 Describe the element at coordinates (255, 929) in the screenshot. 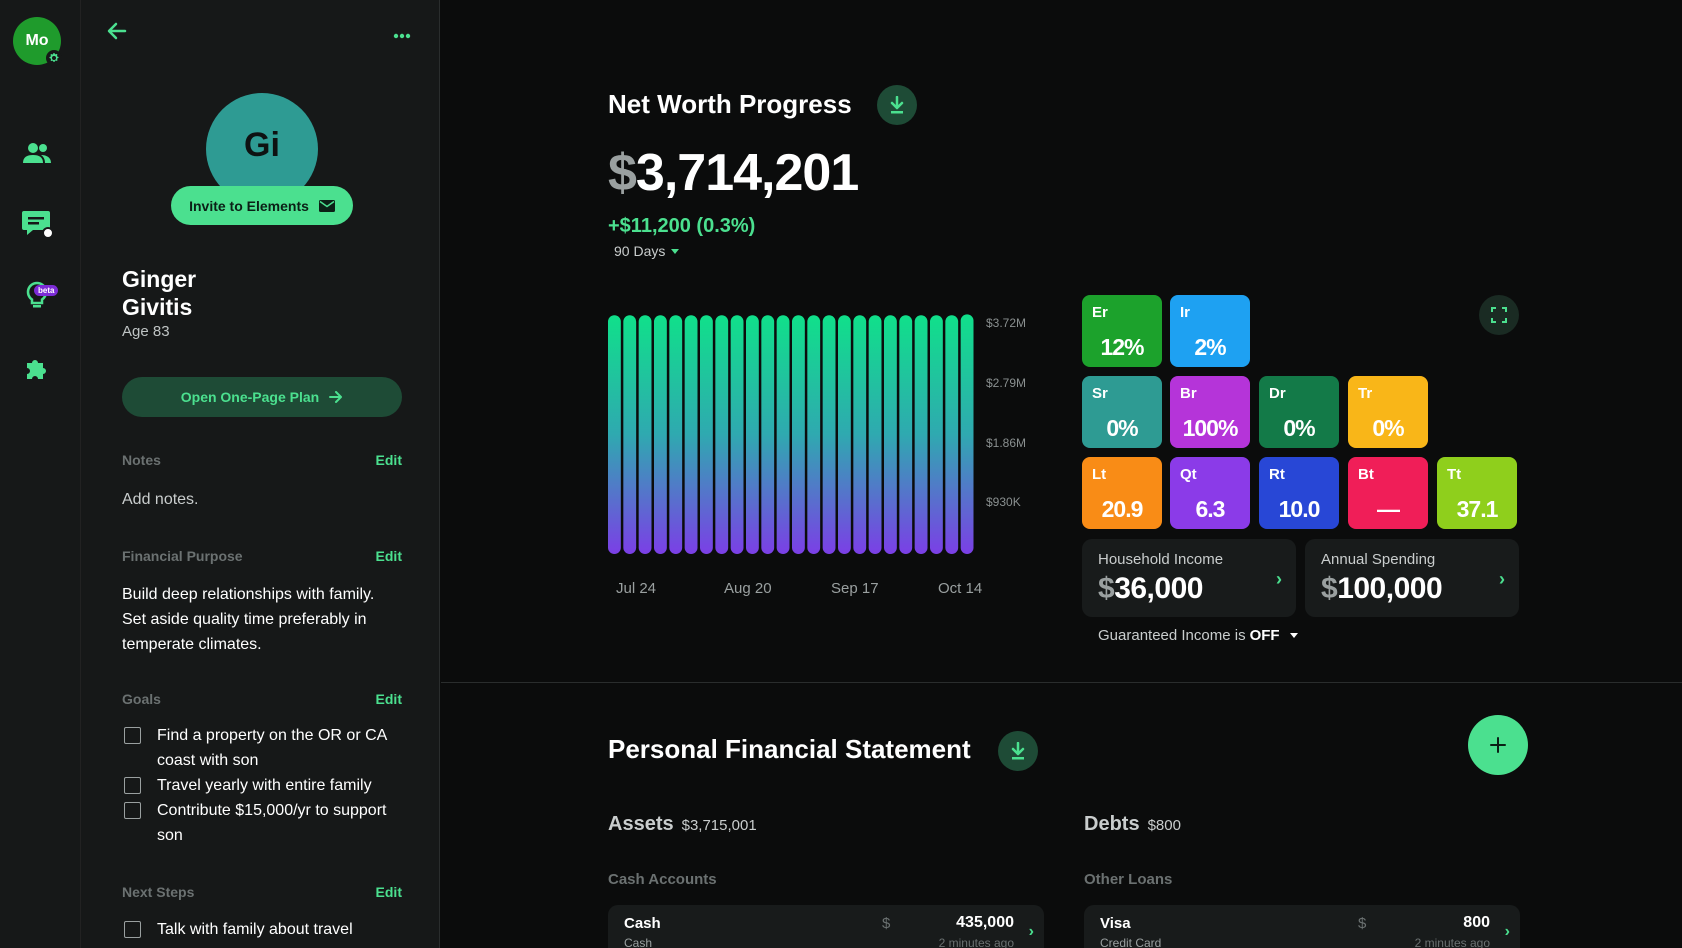

I see `next-step-text: Talk with family about travel` at that location.